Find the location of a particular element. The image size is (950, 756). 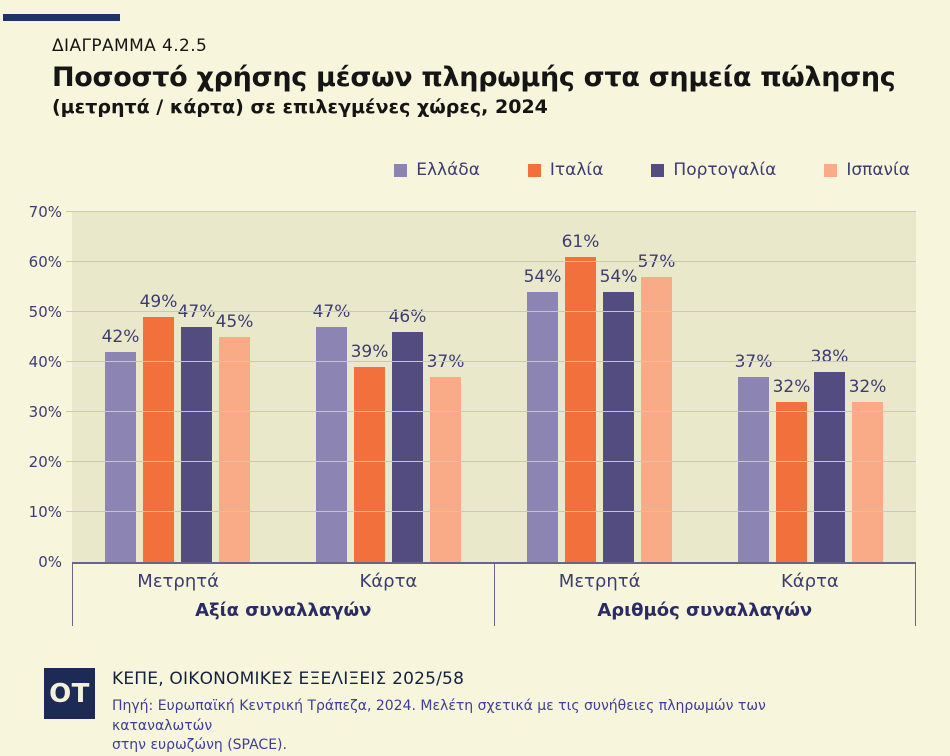

bar-value-label-italy-1: 39% is located at coordinates (369, 352).